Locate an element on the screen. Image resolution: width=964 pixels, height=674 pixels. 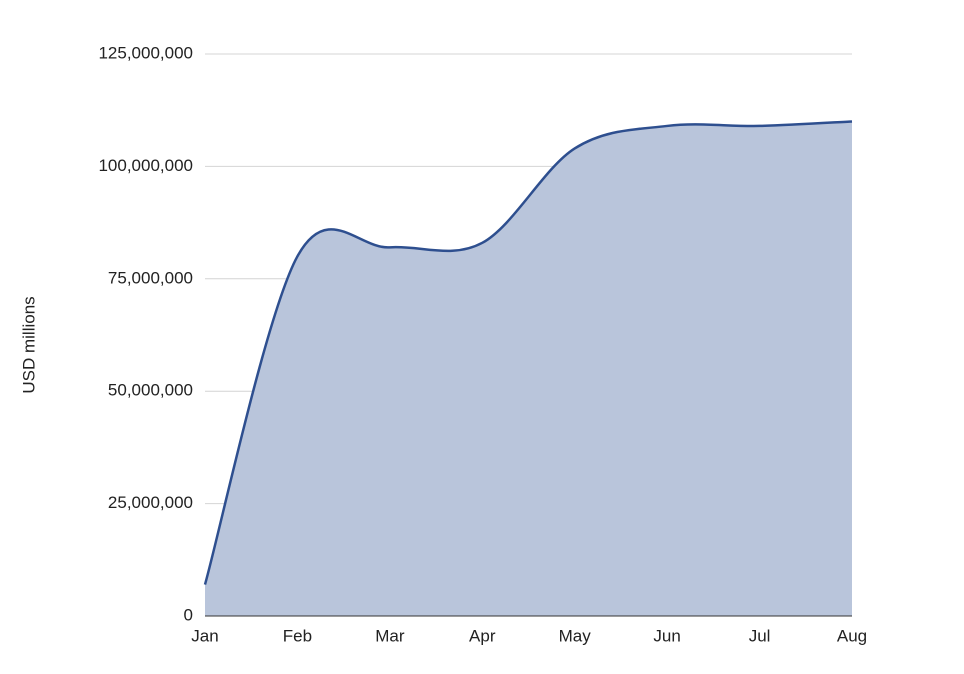
x-tick-label: Jun is located at coordinates (666, 635).